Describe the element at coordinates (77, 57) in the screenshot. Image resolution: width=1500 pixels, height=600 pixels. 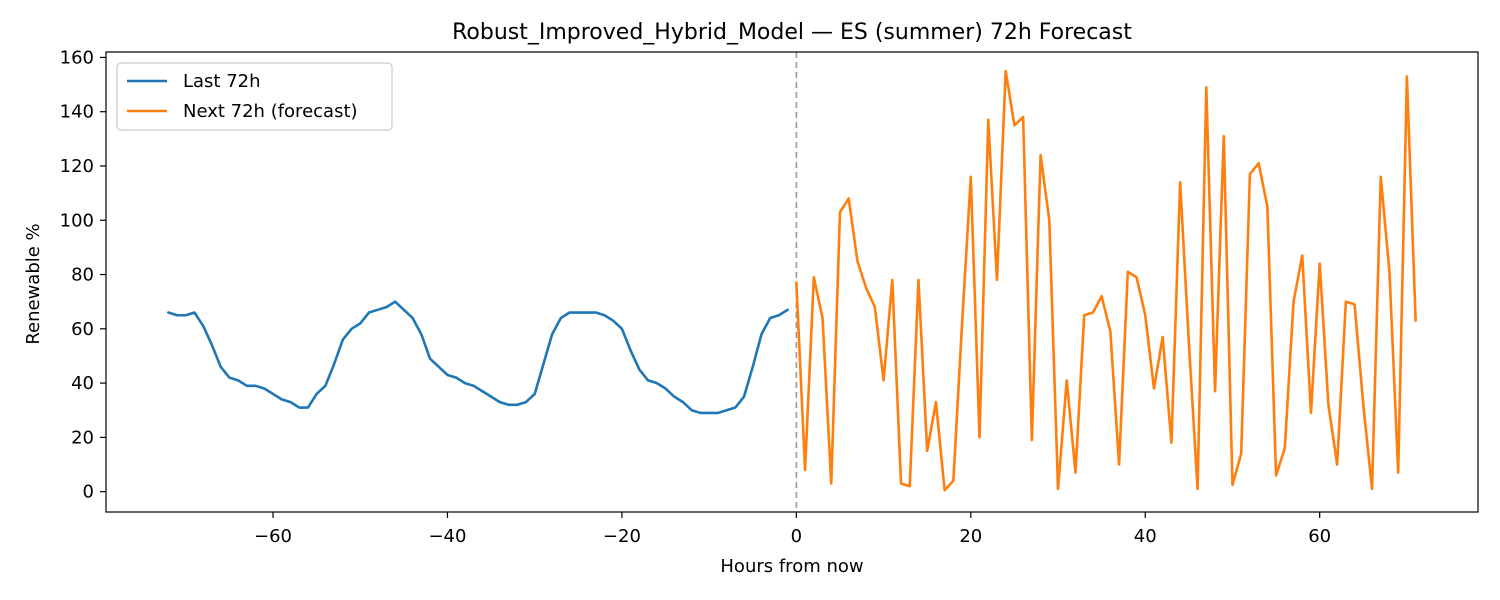
I see `y-tick-label: 160` at that location.